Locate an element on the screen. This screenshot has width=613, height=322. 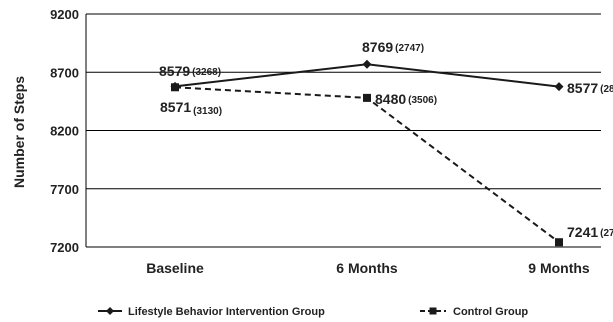
y-tick-labels: 9200 8700 8200 7700 7200 is located at coordinates (64, 131).